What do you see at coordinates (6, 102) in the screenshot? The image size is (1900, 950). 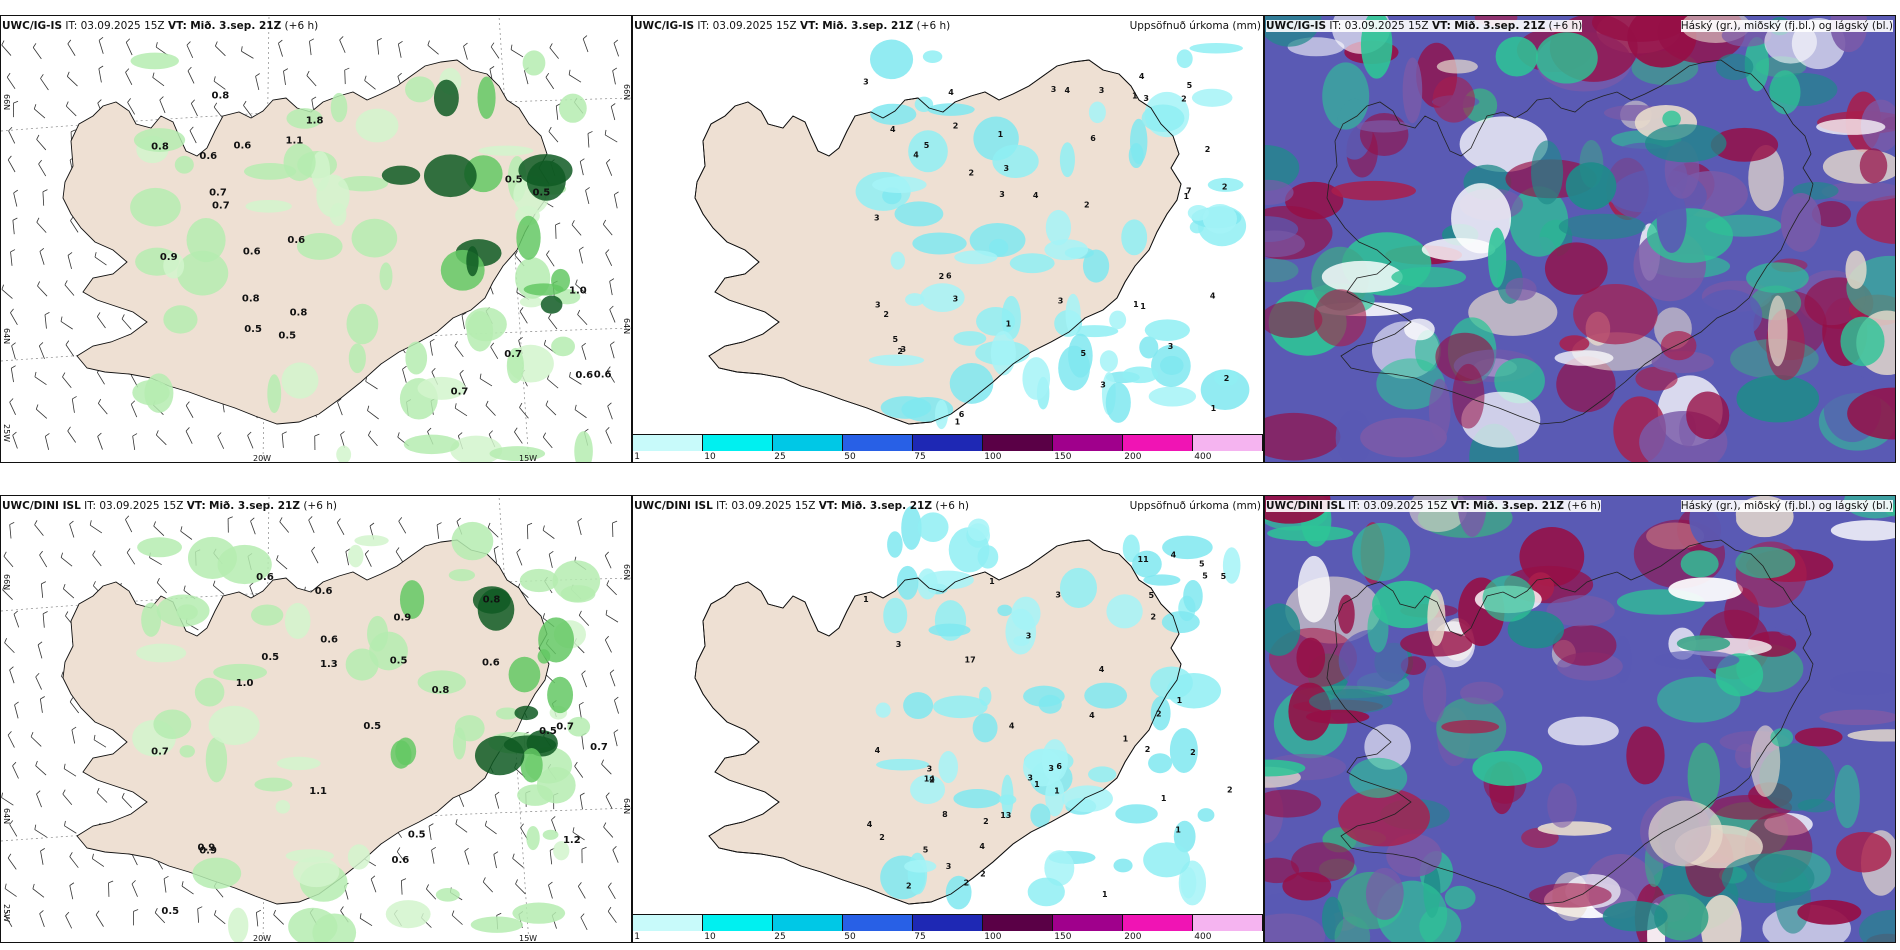 I see `lat-label-66: 66N` at bounding box center [6, 102].